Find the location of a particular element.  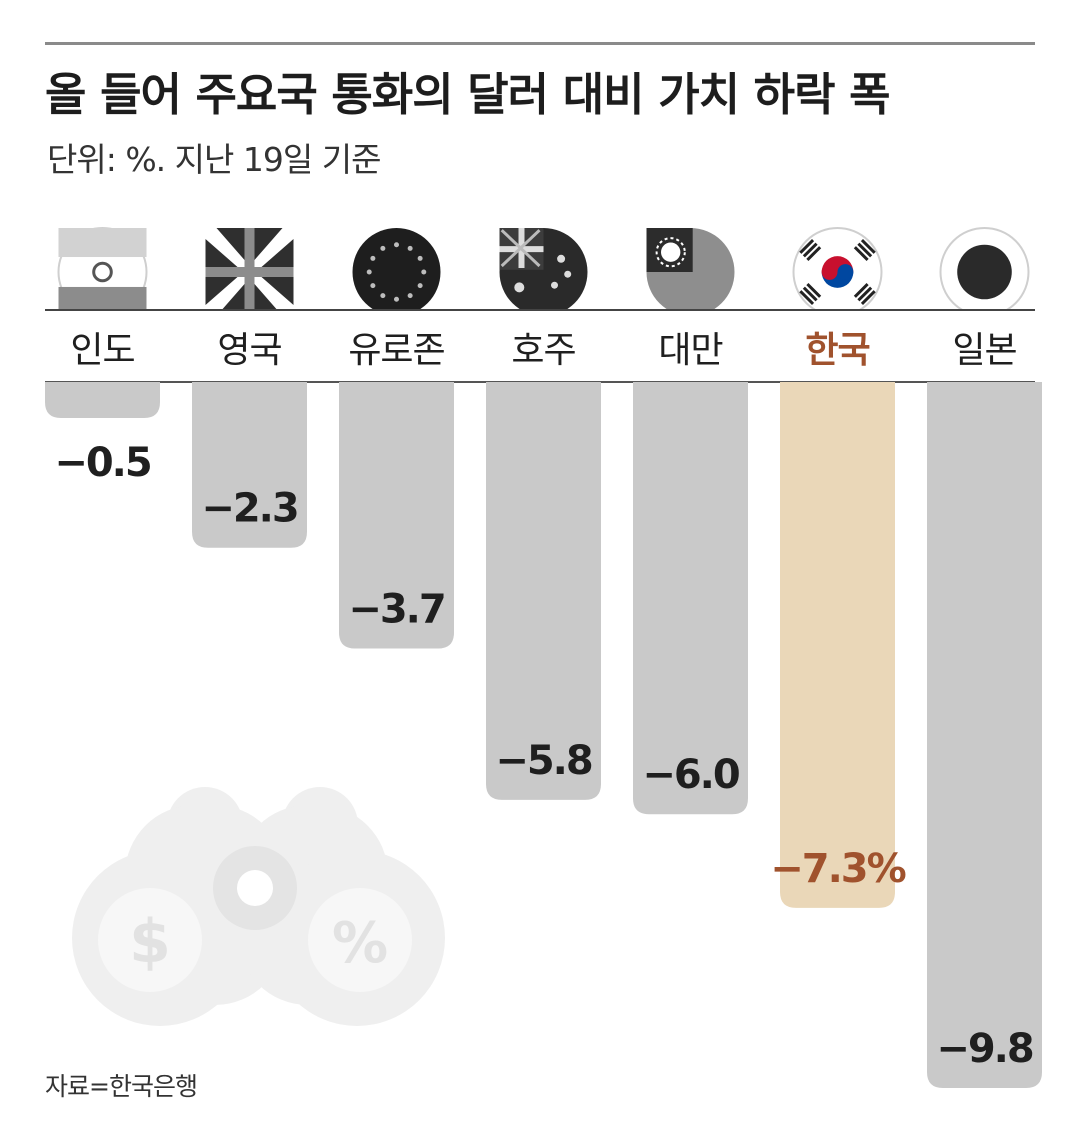

eu-flag-icon is located at coordinates (396, 269).